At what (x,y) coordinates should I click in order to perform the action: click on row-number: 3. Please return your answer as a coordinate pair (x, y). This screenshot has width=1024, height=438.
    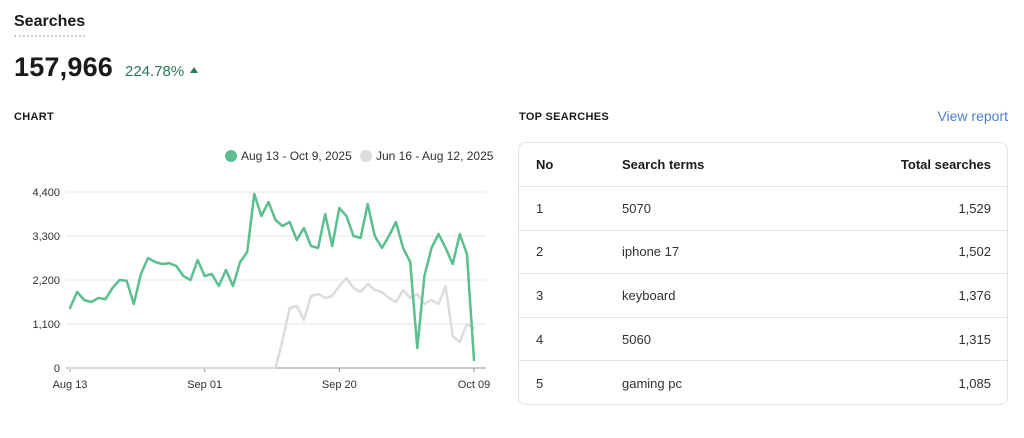
    Looking at the image, I should click on (540, 295).